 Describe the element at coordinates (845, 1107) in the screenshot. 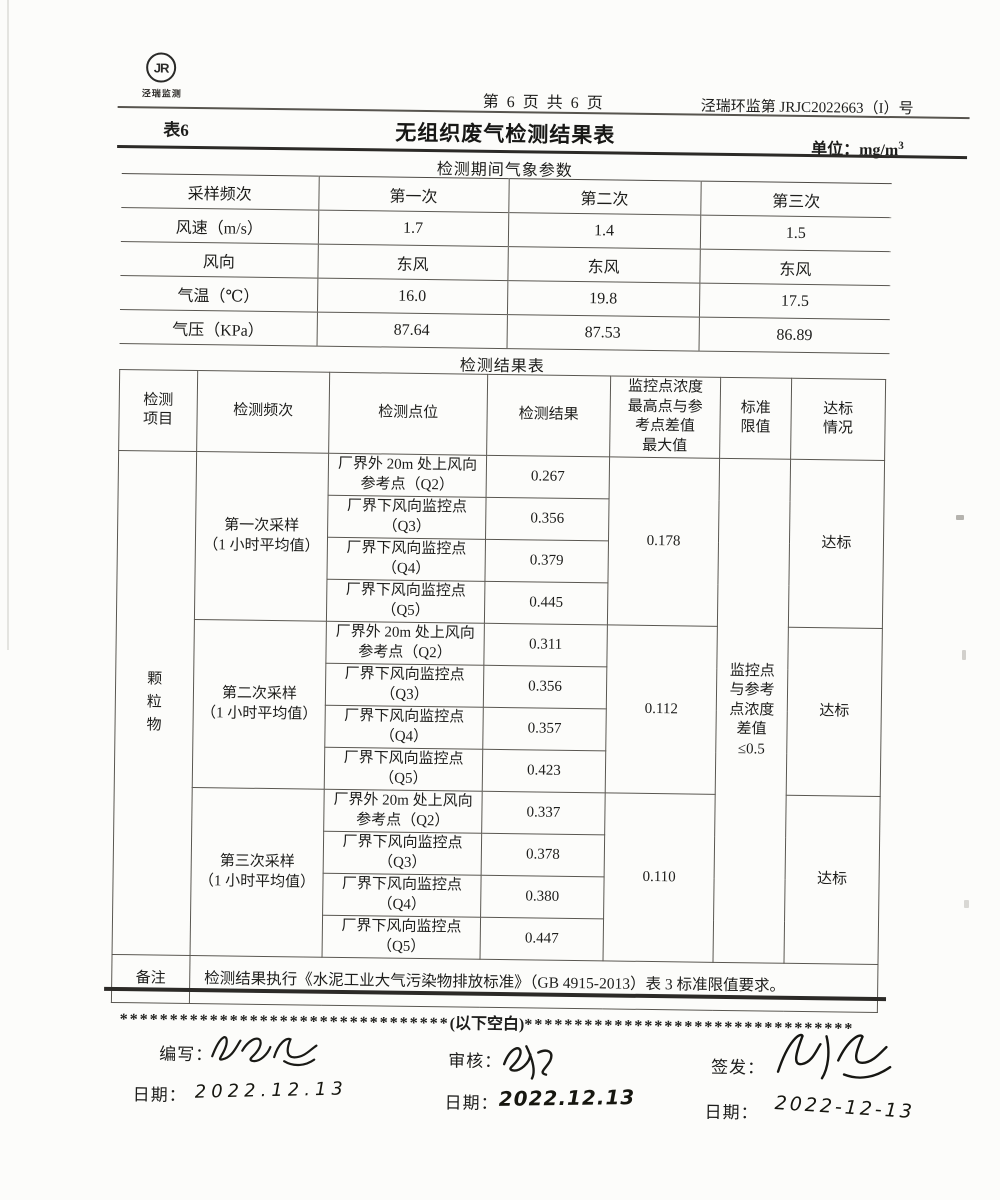

I see `issuer-date: 2022-12-13` at that location.